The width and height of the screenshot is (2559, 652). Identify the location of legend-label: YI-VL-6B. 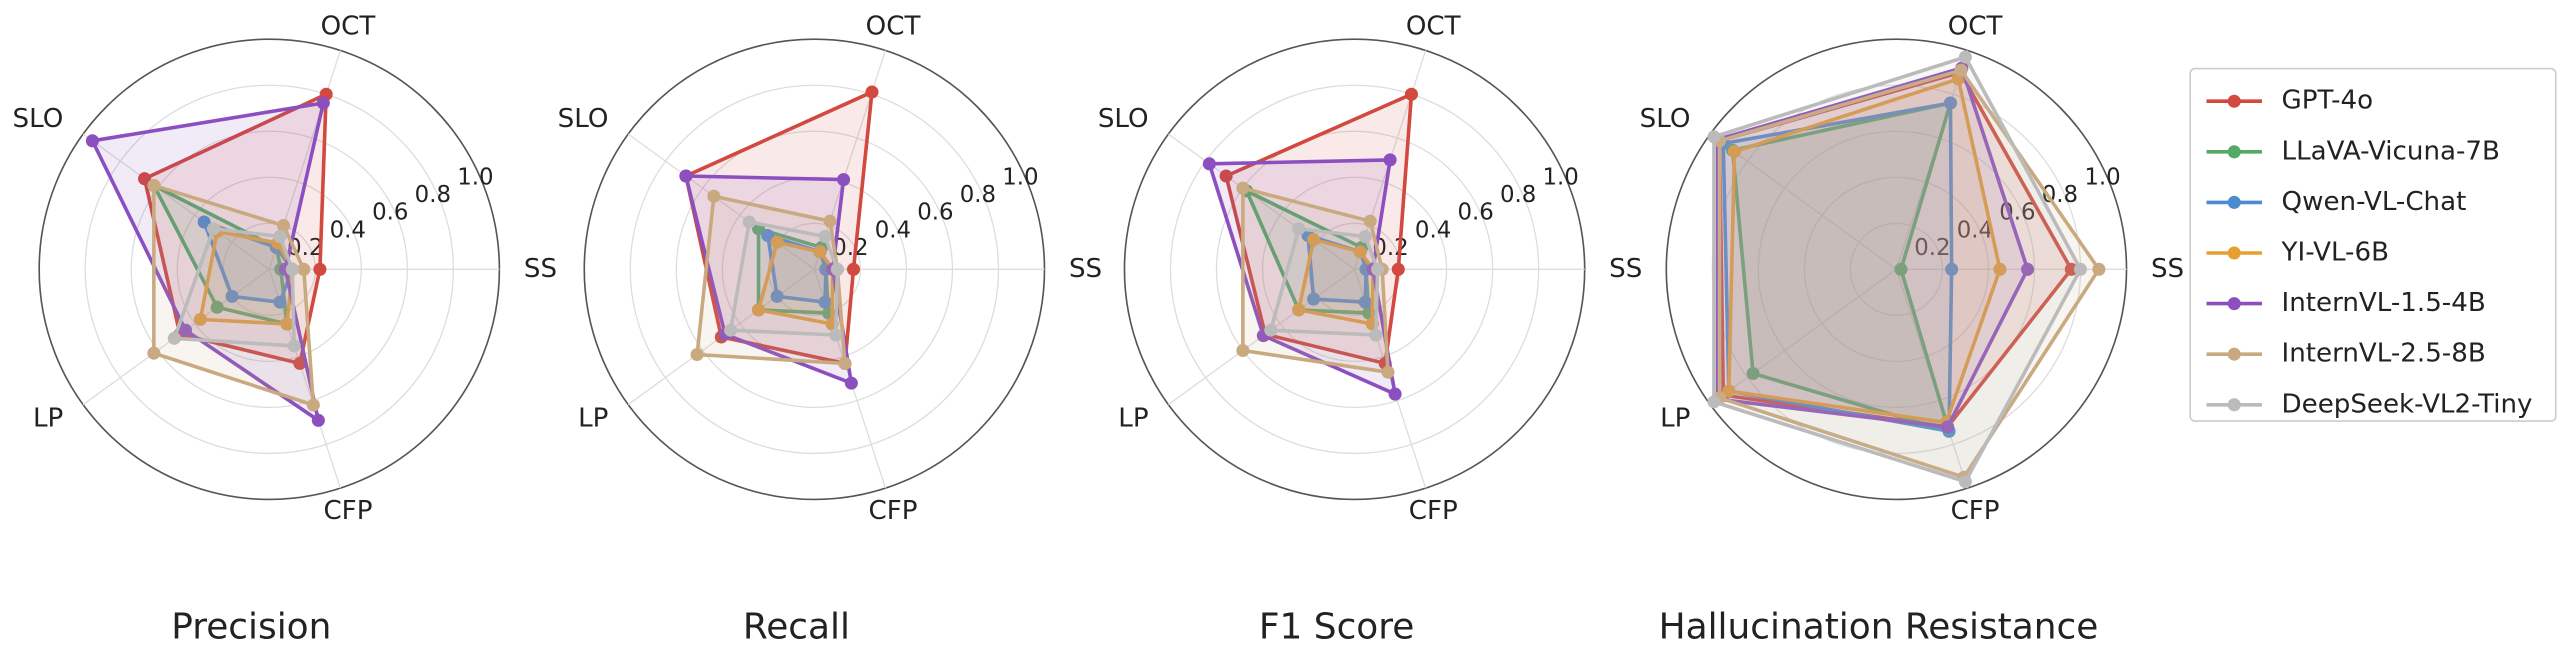
(2335, 253).